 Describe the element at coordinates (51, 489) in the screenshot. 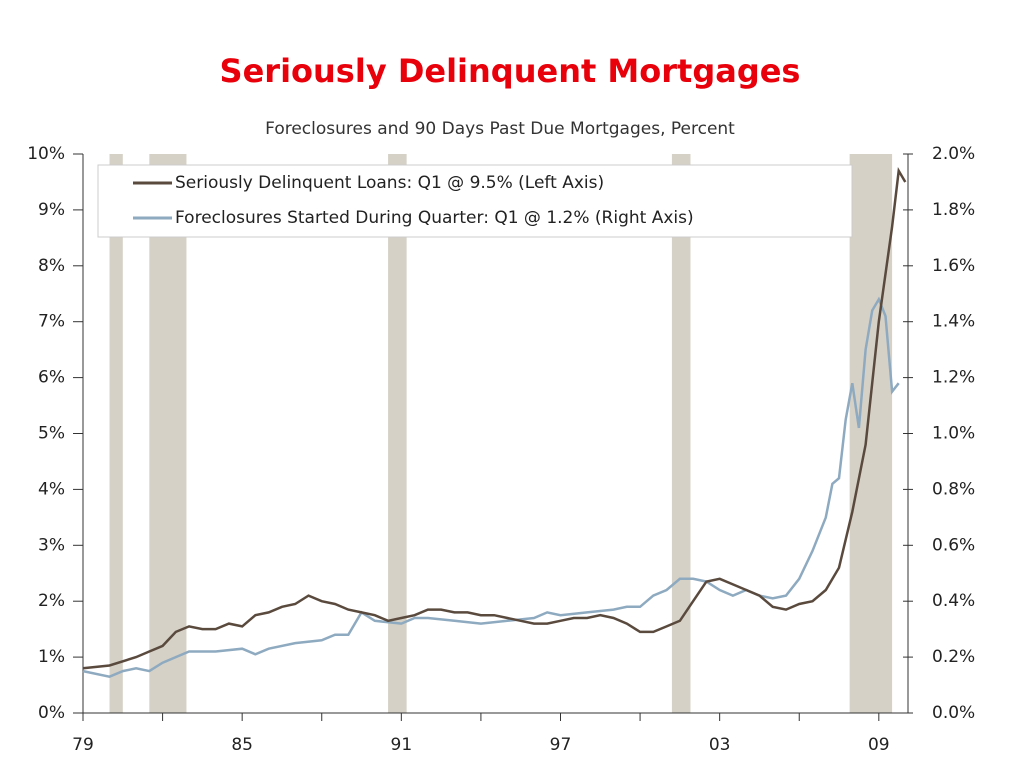

I see `y-tick-label: 4%` at that location.